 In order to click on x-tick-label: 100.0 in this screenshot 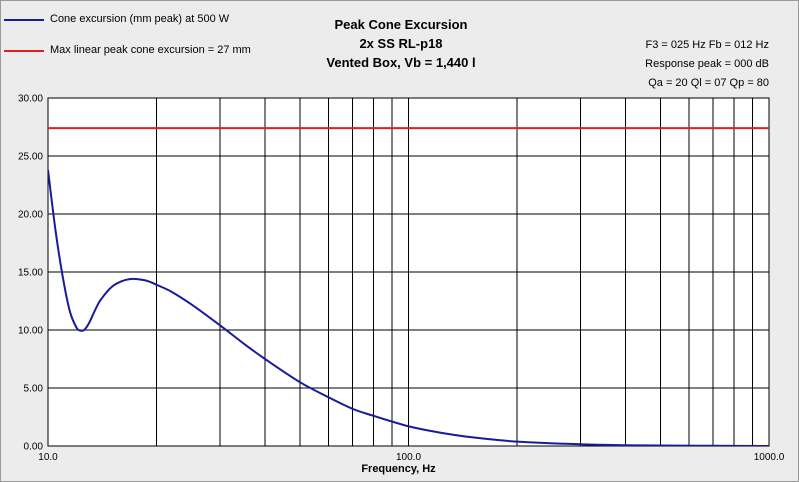, I will do `click(408, 457)`.